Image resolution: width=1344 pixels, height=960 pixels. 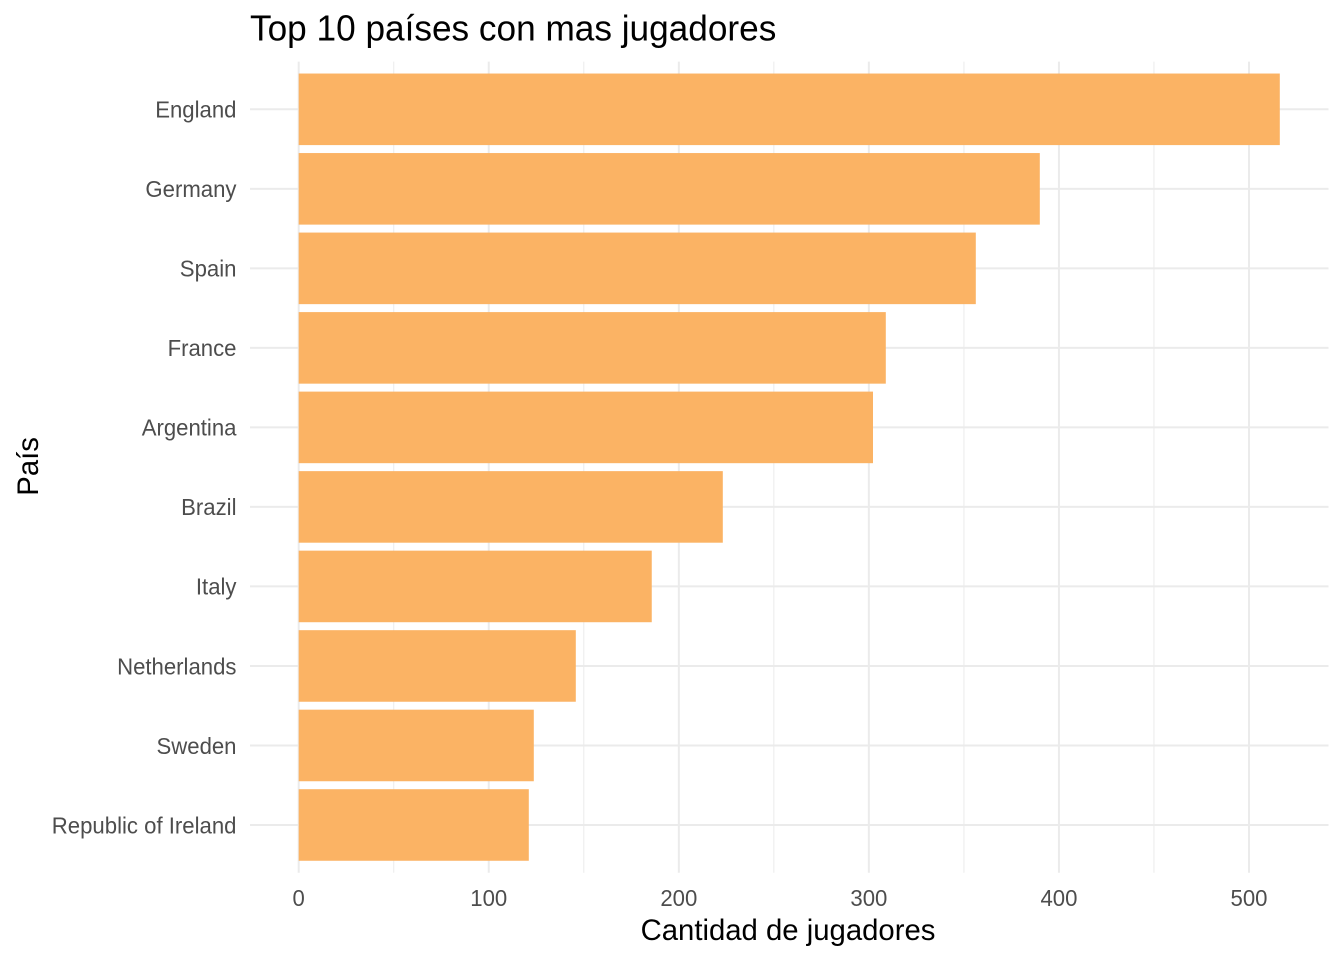 What do you see at coordinates (488, 898) in the screenshot?
I see `svg-text: 100` at bounding box center [488, 898].